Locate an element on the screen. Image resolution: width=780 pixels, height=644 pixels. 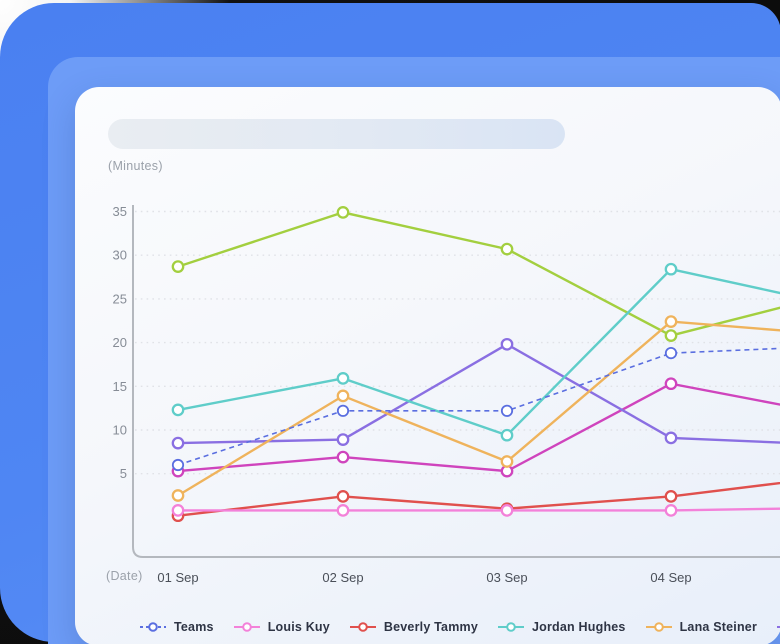
y-tick-label: 15 is located at coordinates (120, 386).